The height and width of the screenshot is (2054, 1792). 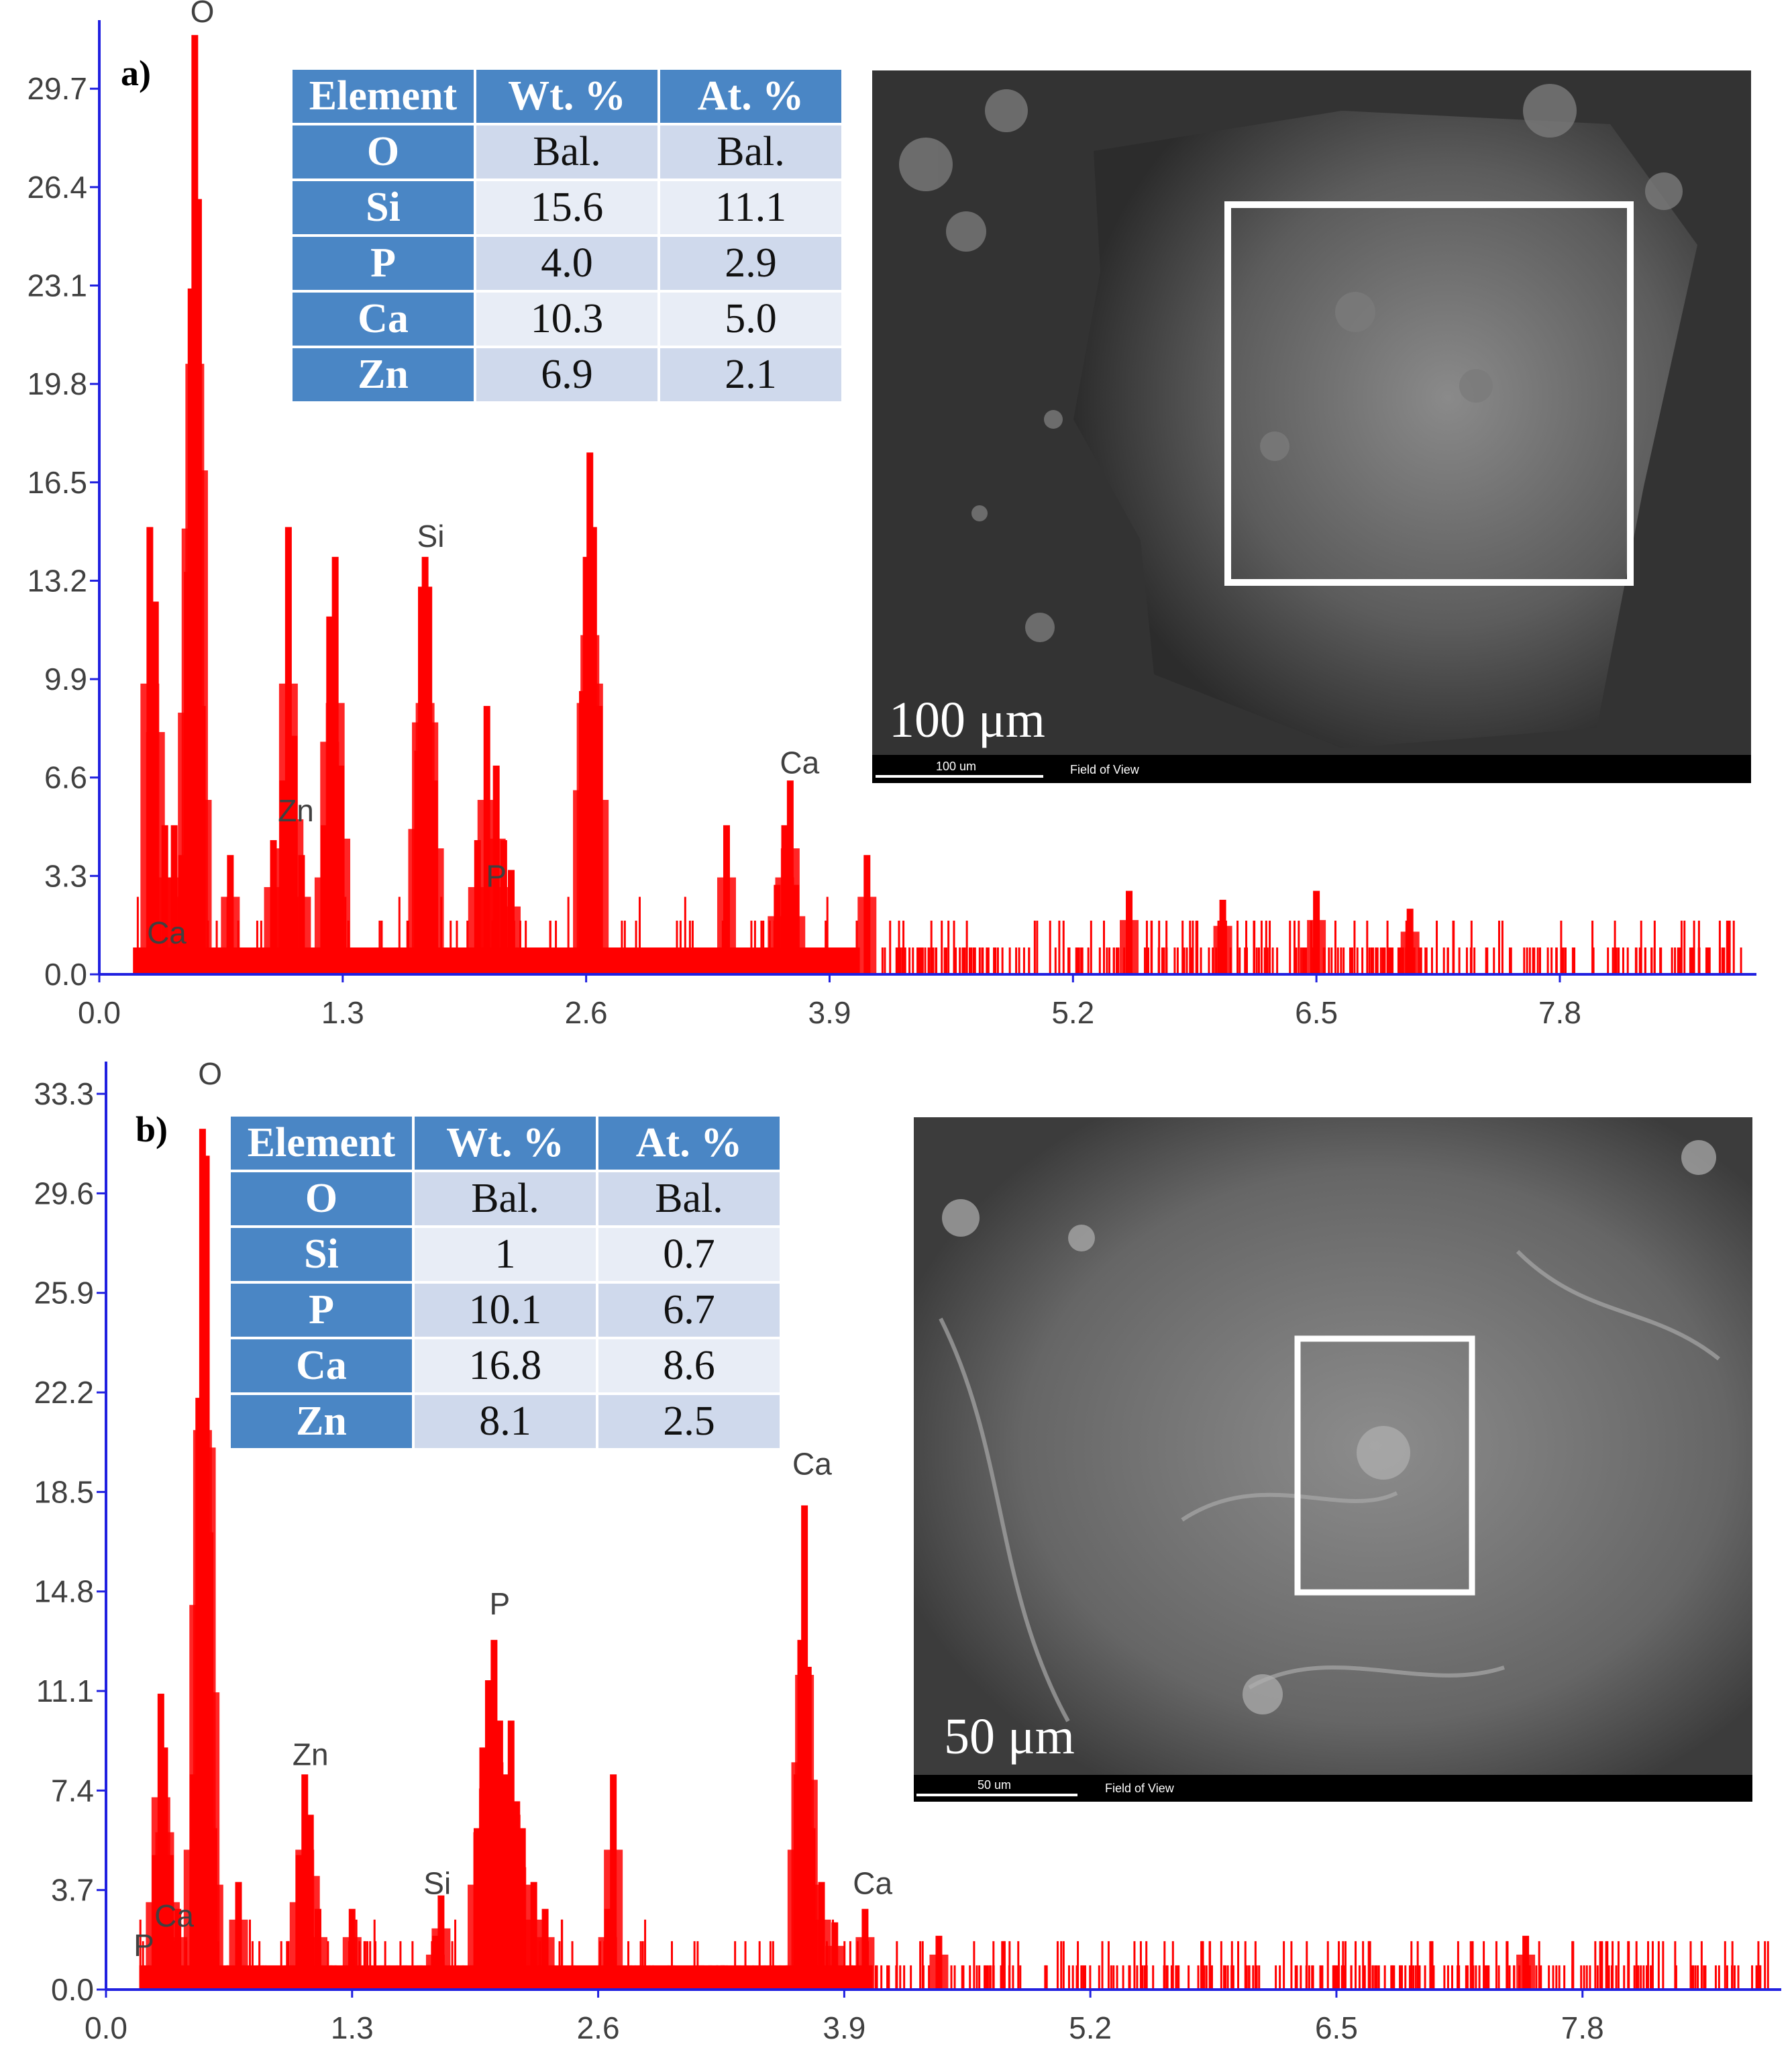 I want to click on y-tick-label: 7.4, so click(x=72, y=1790).